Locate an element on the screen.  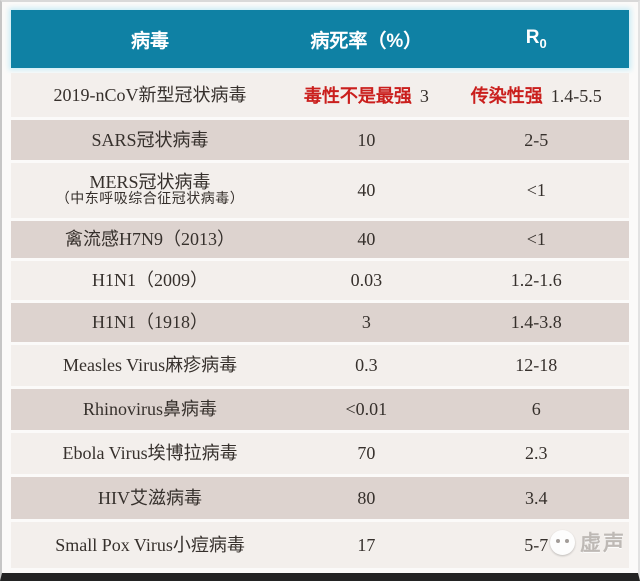
table-row: MERS冠状病毒 （中东呼吸综合征冠状病毒） 40 <1 is located at coordinates (320, 190).